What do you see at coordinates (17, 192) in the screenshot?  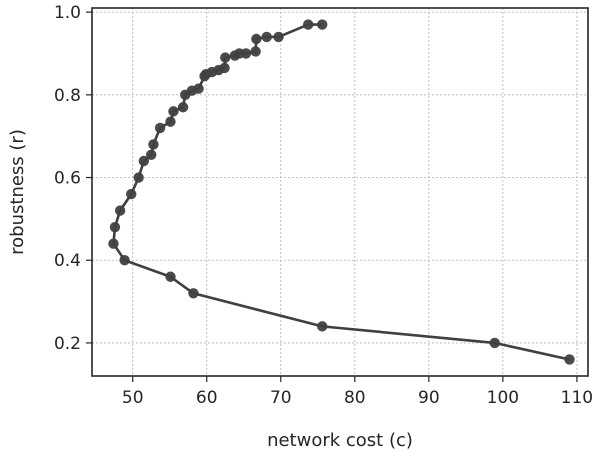 I see `y-axis-label: robustness (r)` at bounding box center [17, 192].